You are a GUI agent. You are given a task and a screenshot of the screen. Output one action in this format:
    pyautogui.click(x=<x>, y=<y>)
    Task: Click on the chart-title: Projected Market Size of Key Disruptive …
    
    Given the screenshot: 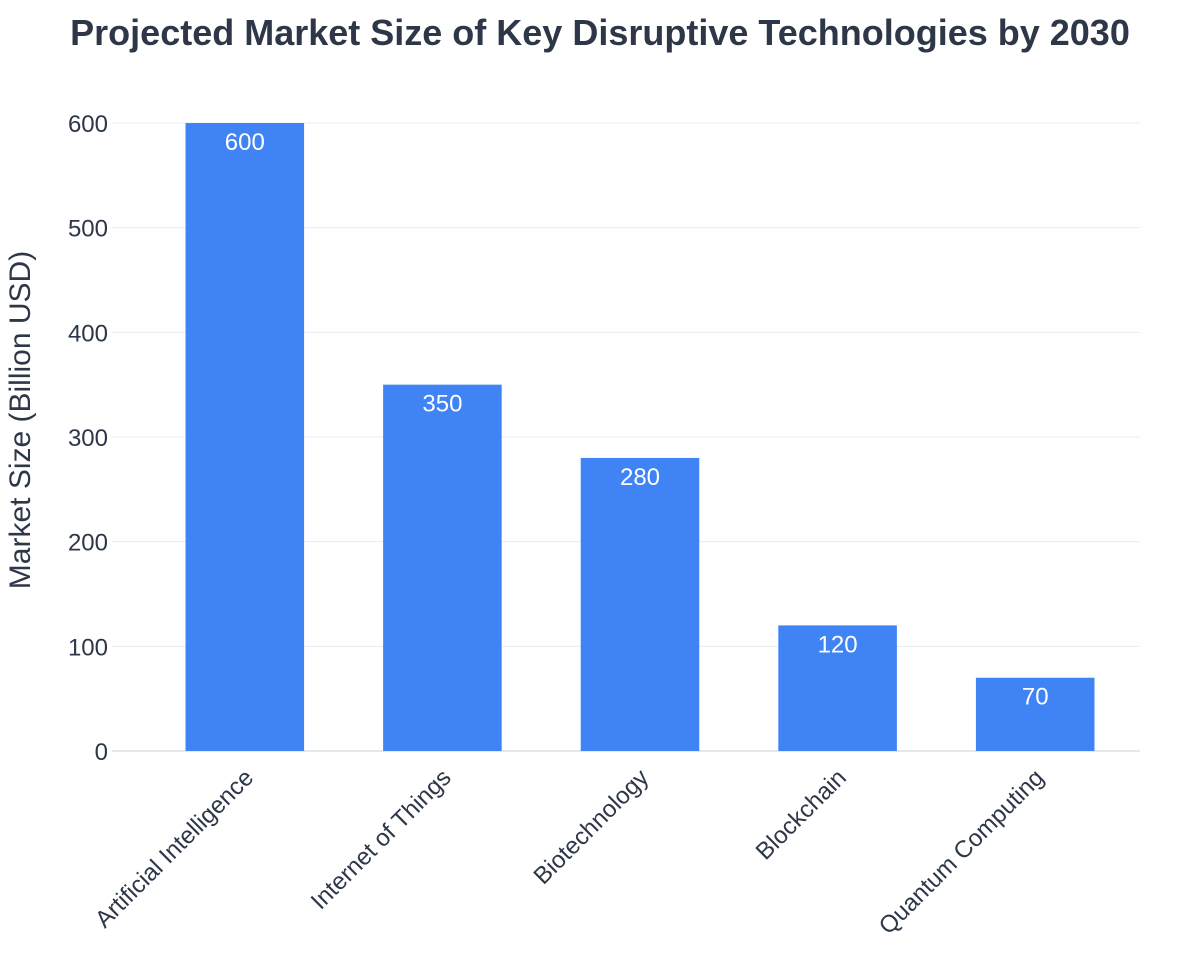 What is the action you would take?
    pyautogui.click(x=600, y=32)
    